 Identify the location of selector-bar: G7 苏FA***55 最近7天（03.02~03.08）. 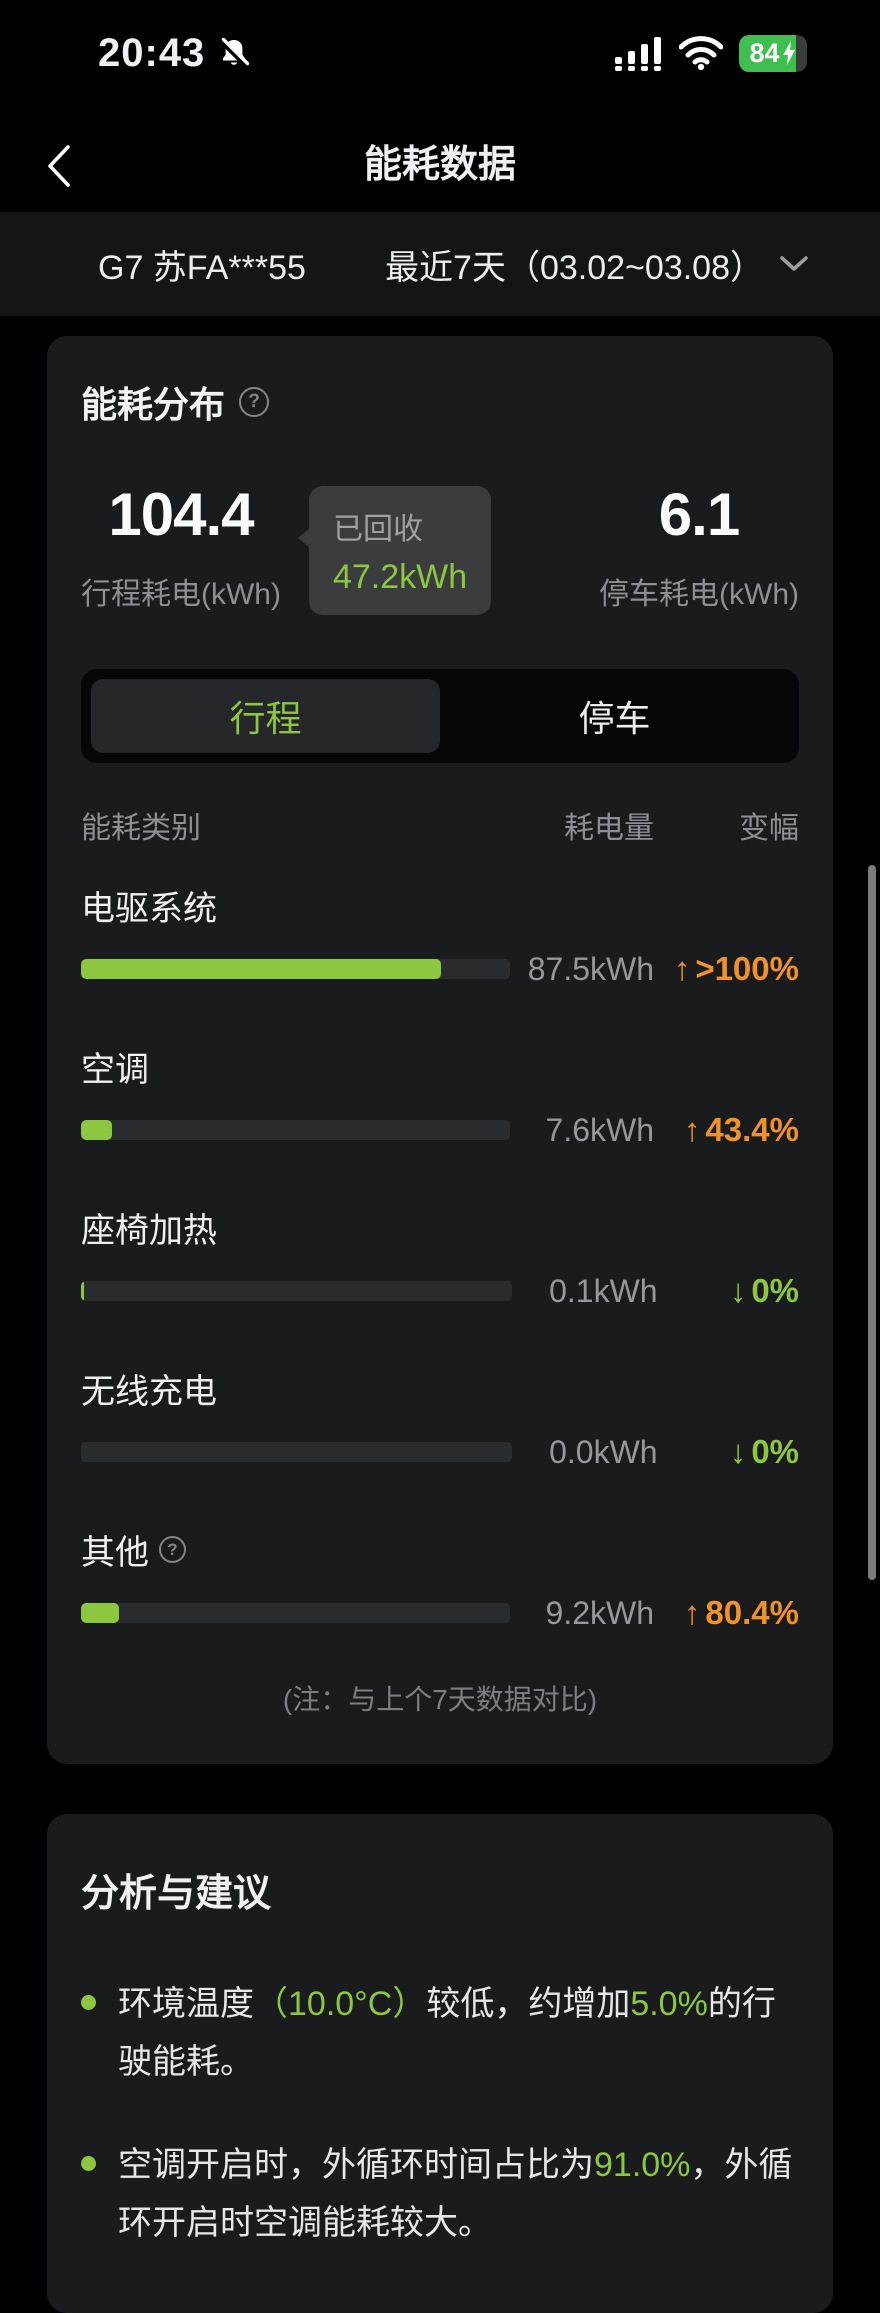
(440, 264).